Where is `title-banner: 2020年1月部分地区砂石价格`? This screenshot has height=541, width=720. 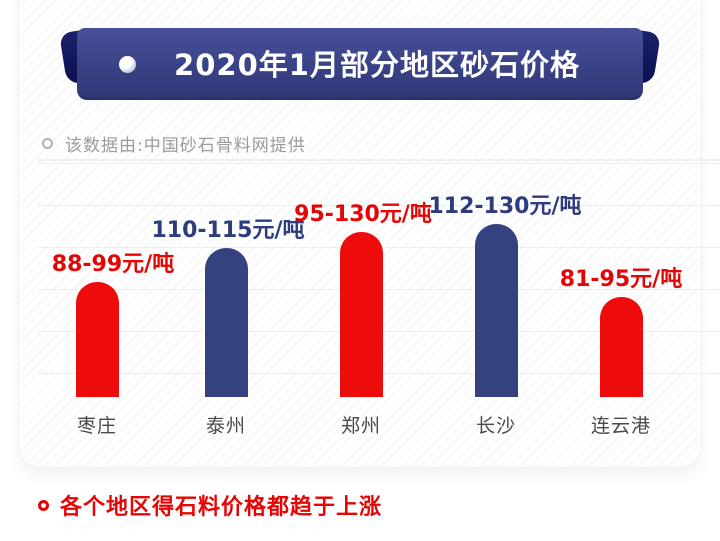 title-banner: 2020年1月部分地区砂石价格 is located at coordinates (360, 64).